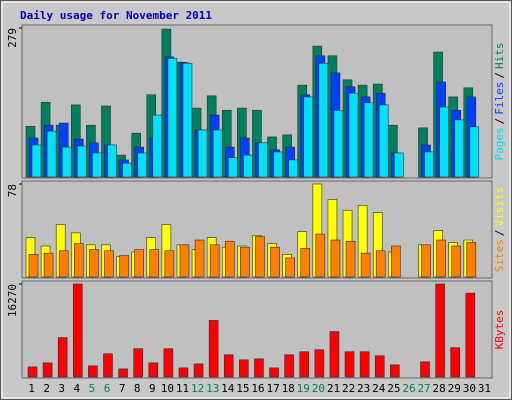 This screenshot has height=400, width=512. Describe the element at coordinates (12, 300) in the screenshot. I see `y-tick-label: 16270` at that location.